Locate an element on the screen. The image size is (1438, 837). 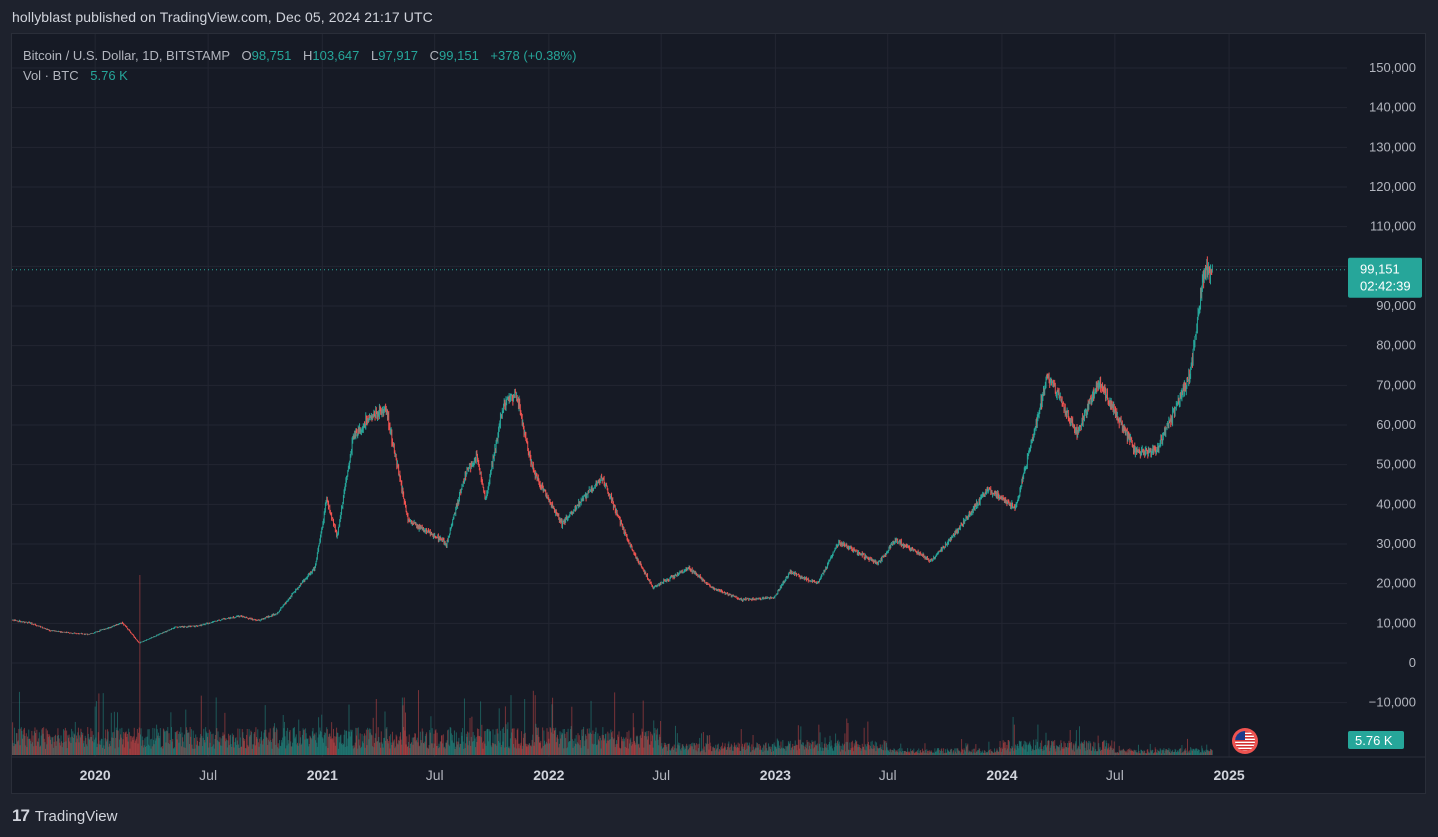
last-price-tag-value: 99,151 is located at coordinates (1380, 269).